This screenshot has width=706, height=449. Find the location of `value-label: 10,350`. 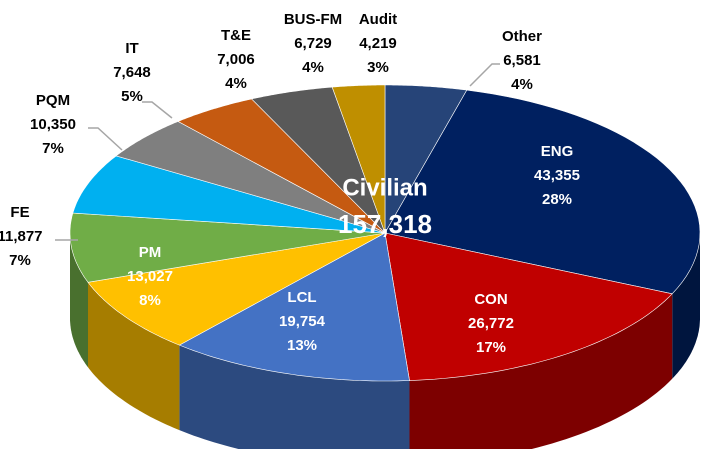

value-label: 10,350 is located at coordinates (53, 124).